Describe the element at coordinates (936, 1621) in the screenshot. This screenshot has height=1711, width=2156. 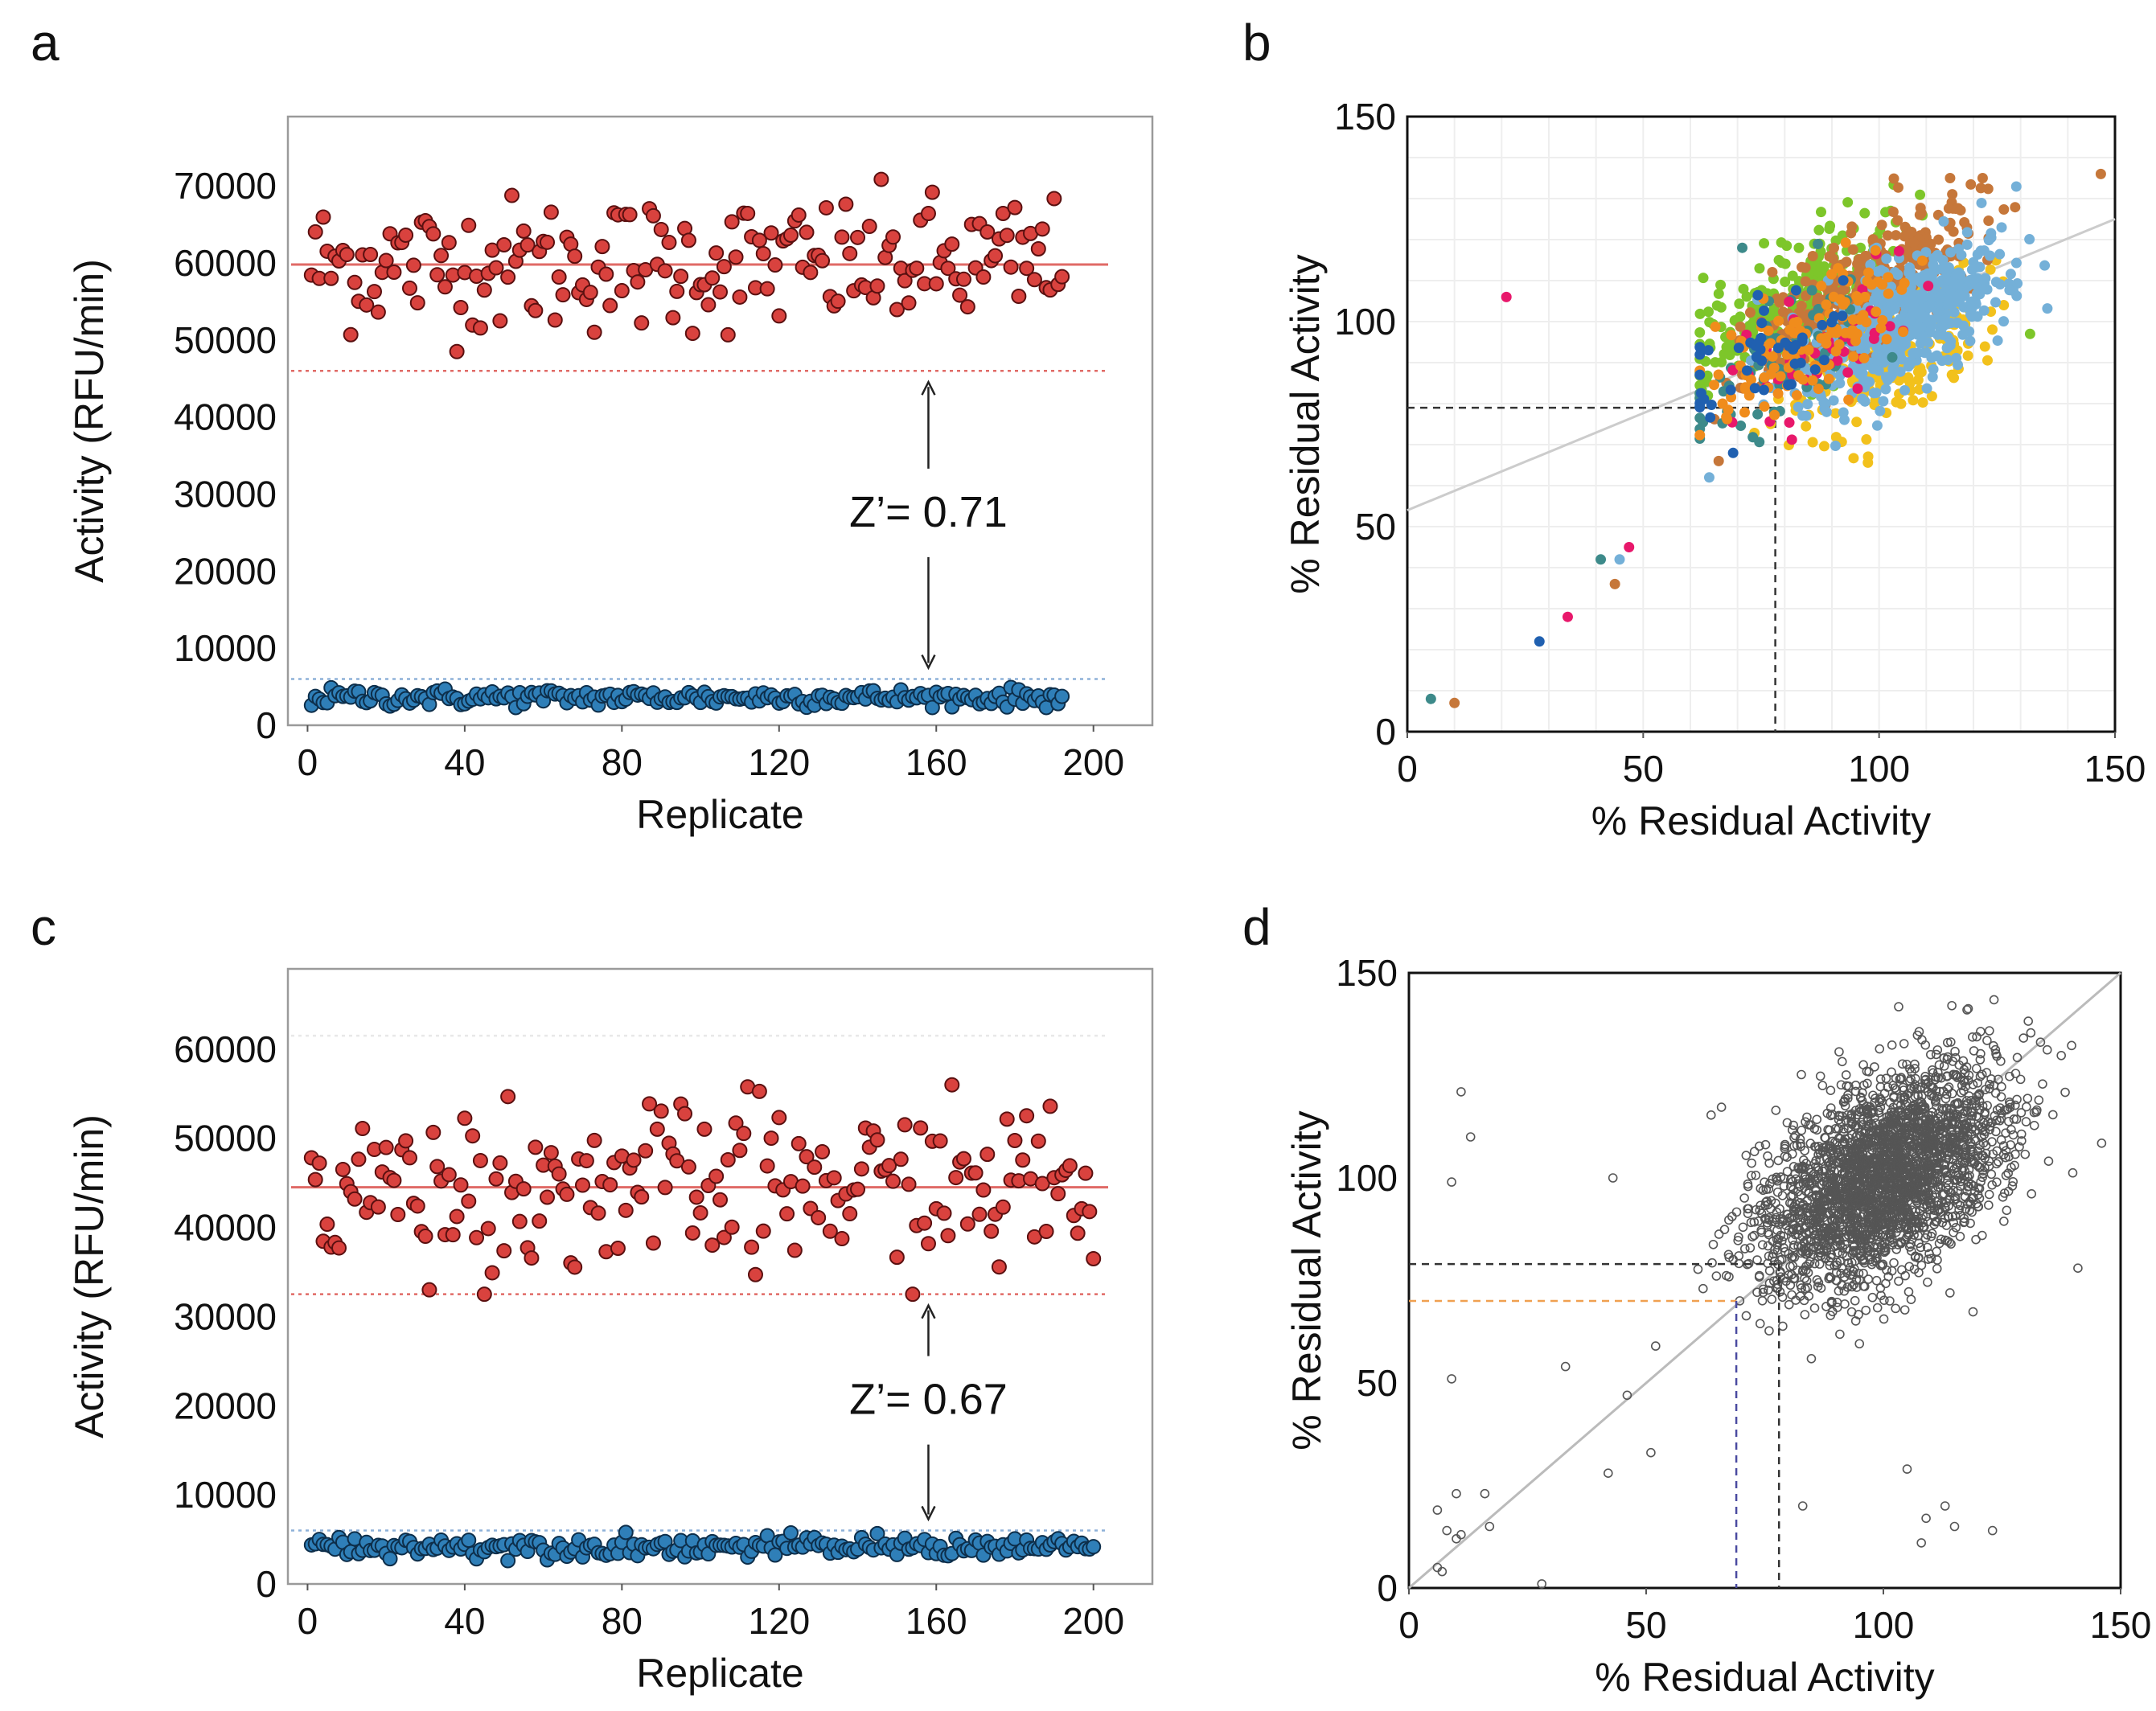
I see `x-tick-label: 160` at that location.